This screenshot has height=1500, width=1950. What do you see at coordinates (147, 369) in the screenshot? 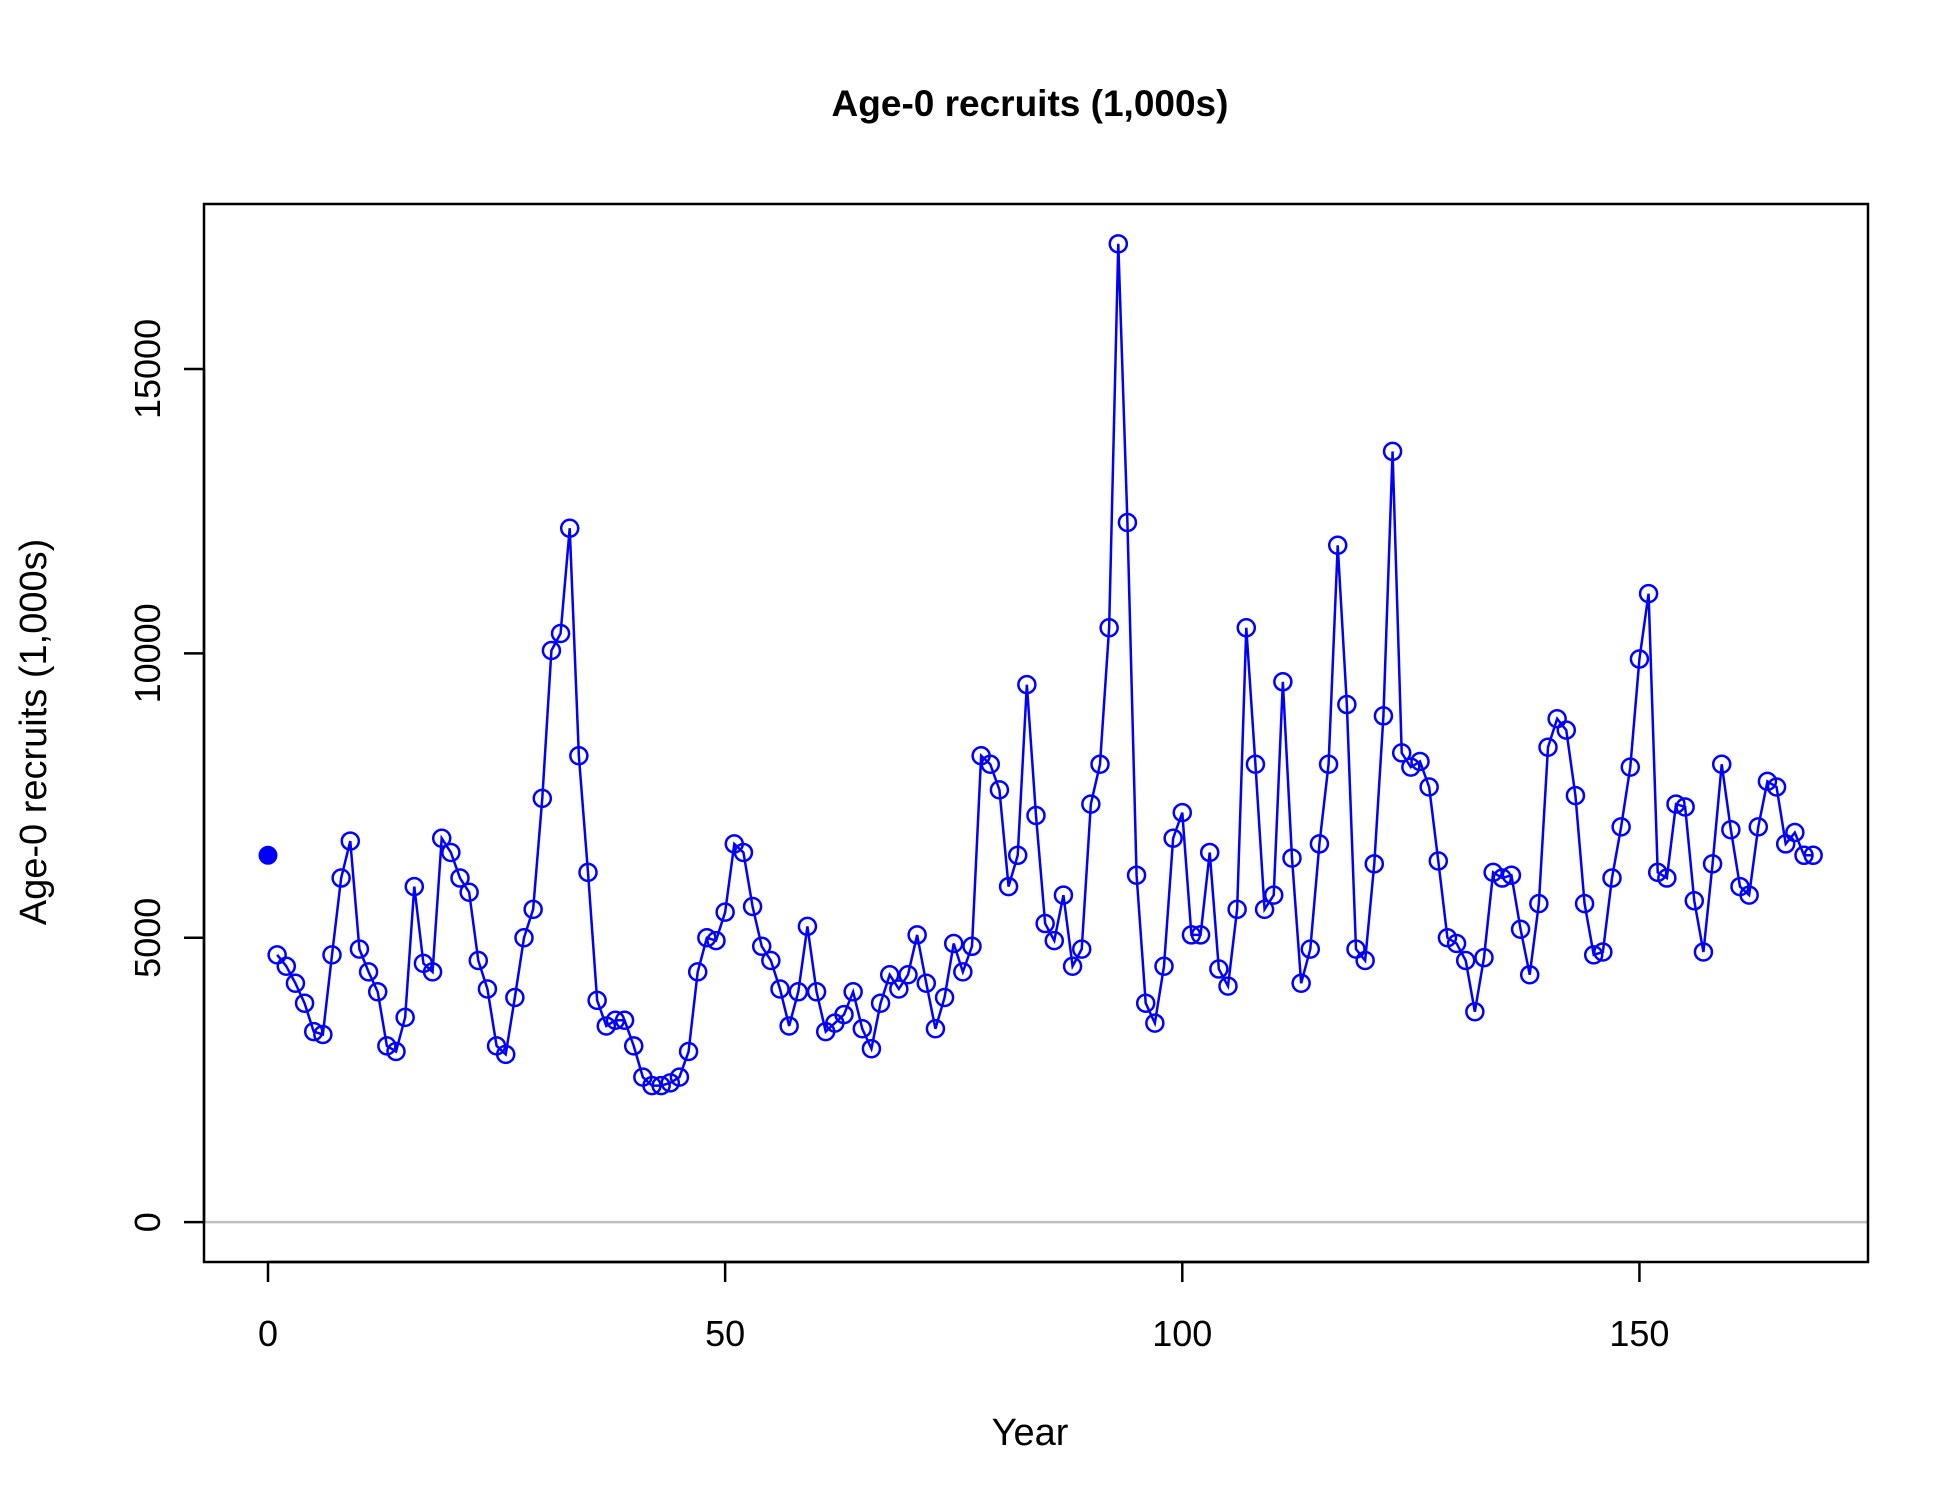
I see `y-tick-label: 15000` at bounding box center [147, 369].